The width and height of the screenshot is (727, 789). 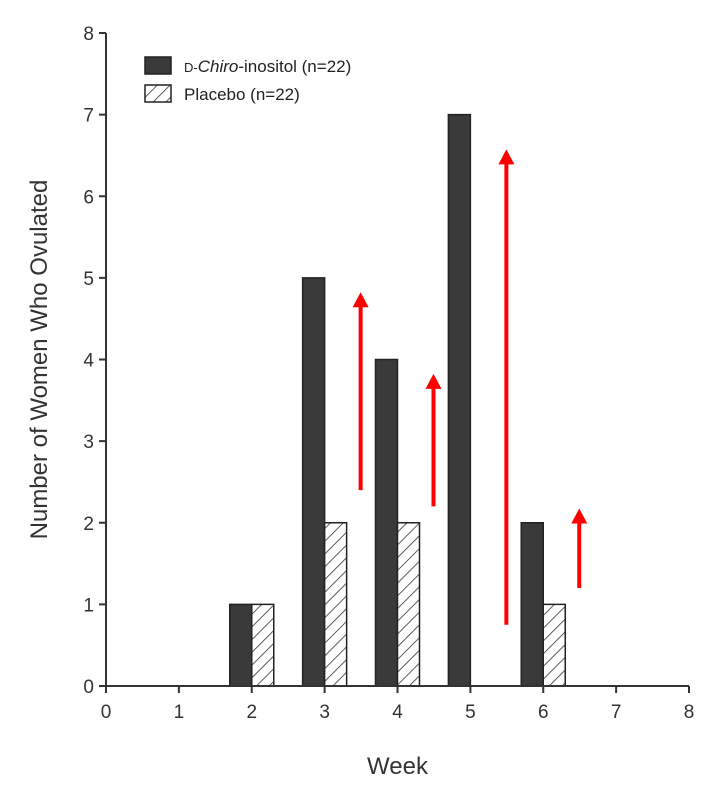 I want to click on y-tick-label: 5, so click(x=88, y=279).